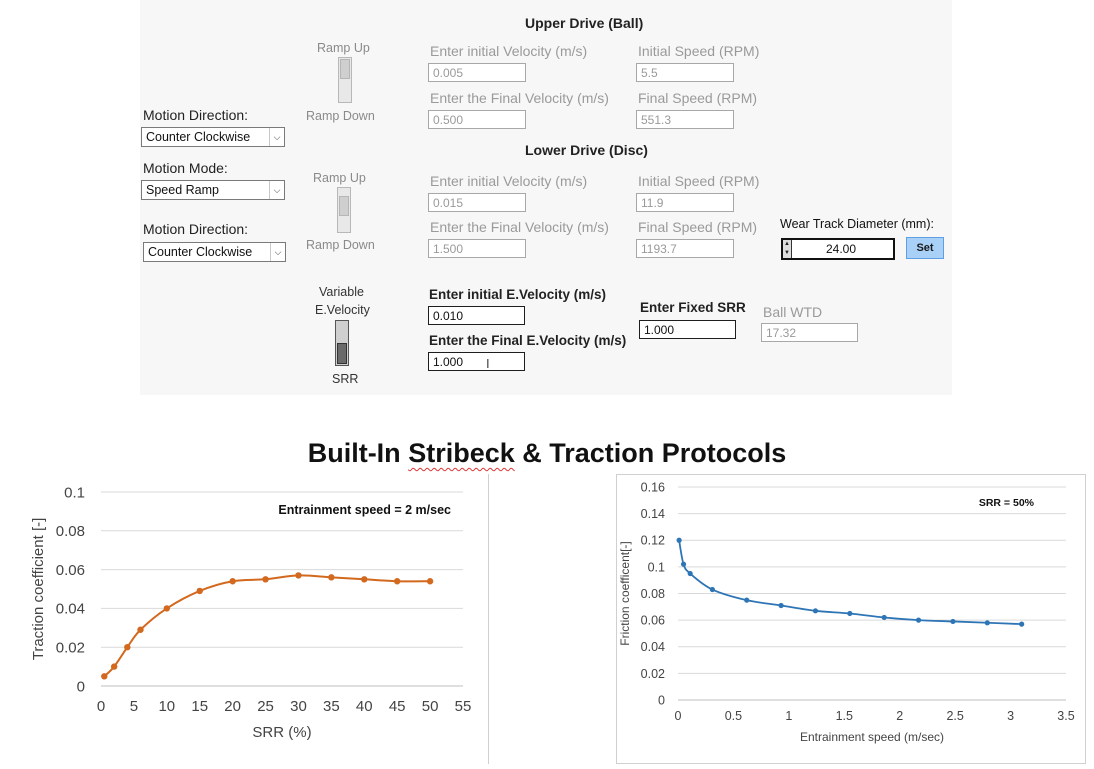 The height and width of the screenshot is (769, 1094). I want to click on initial-velocity-input: 0.005, so click(477, 72).